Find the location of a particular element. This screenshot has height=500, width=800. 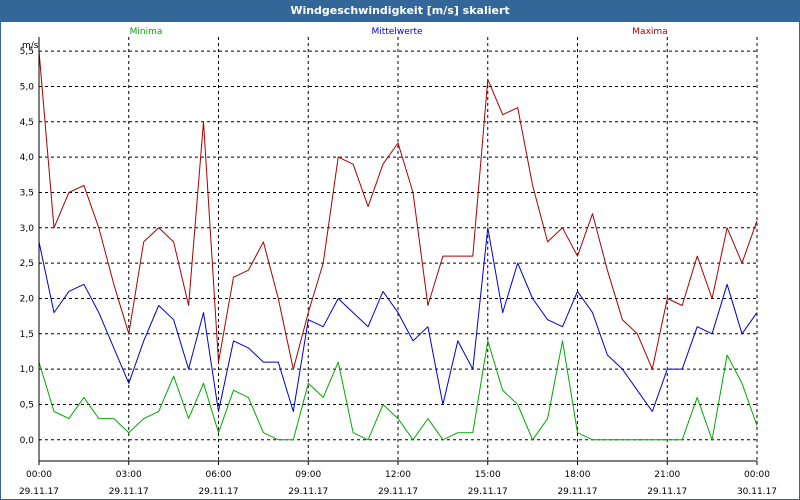

y-tick-label: 0,0 is located at coordinates (27, 441).